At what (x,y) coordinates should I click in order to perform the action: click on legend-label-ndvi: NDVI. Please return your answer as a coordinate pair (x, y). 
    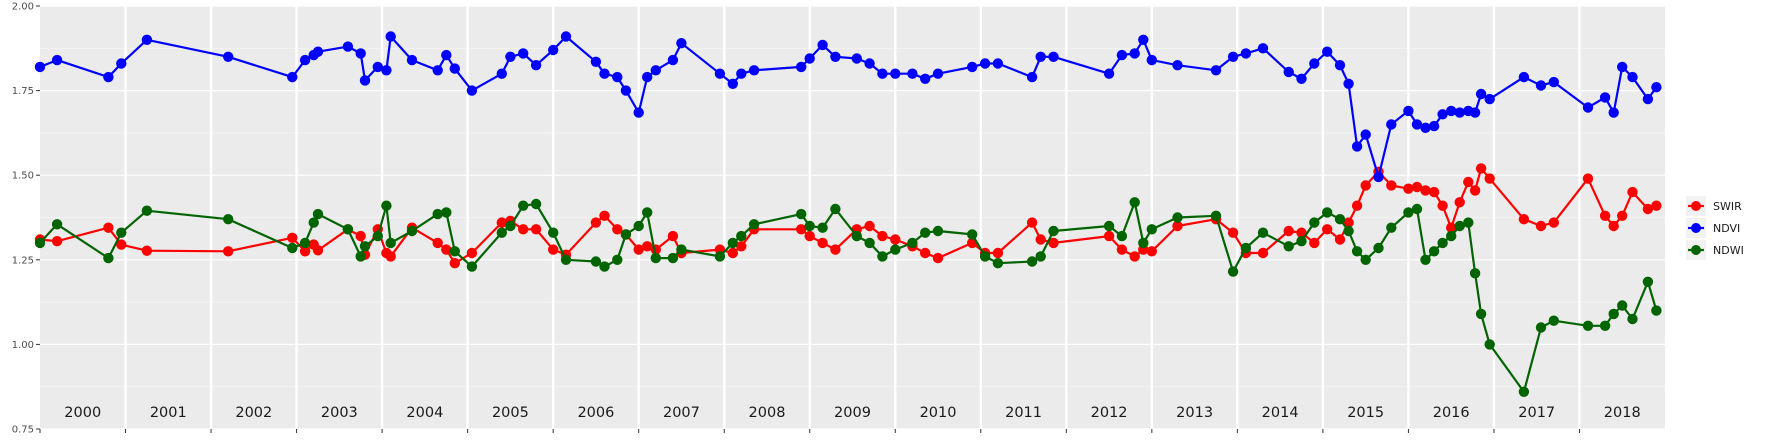
    Looking at the image, I should click on (1726, 228).